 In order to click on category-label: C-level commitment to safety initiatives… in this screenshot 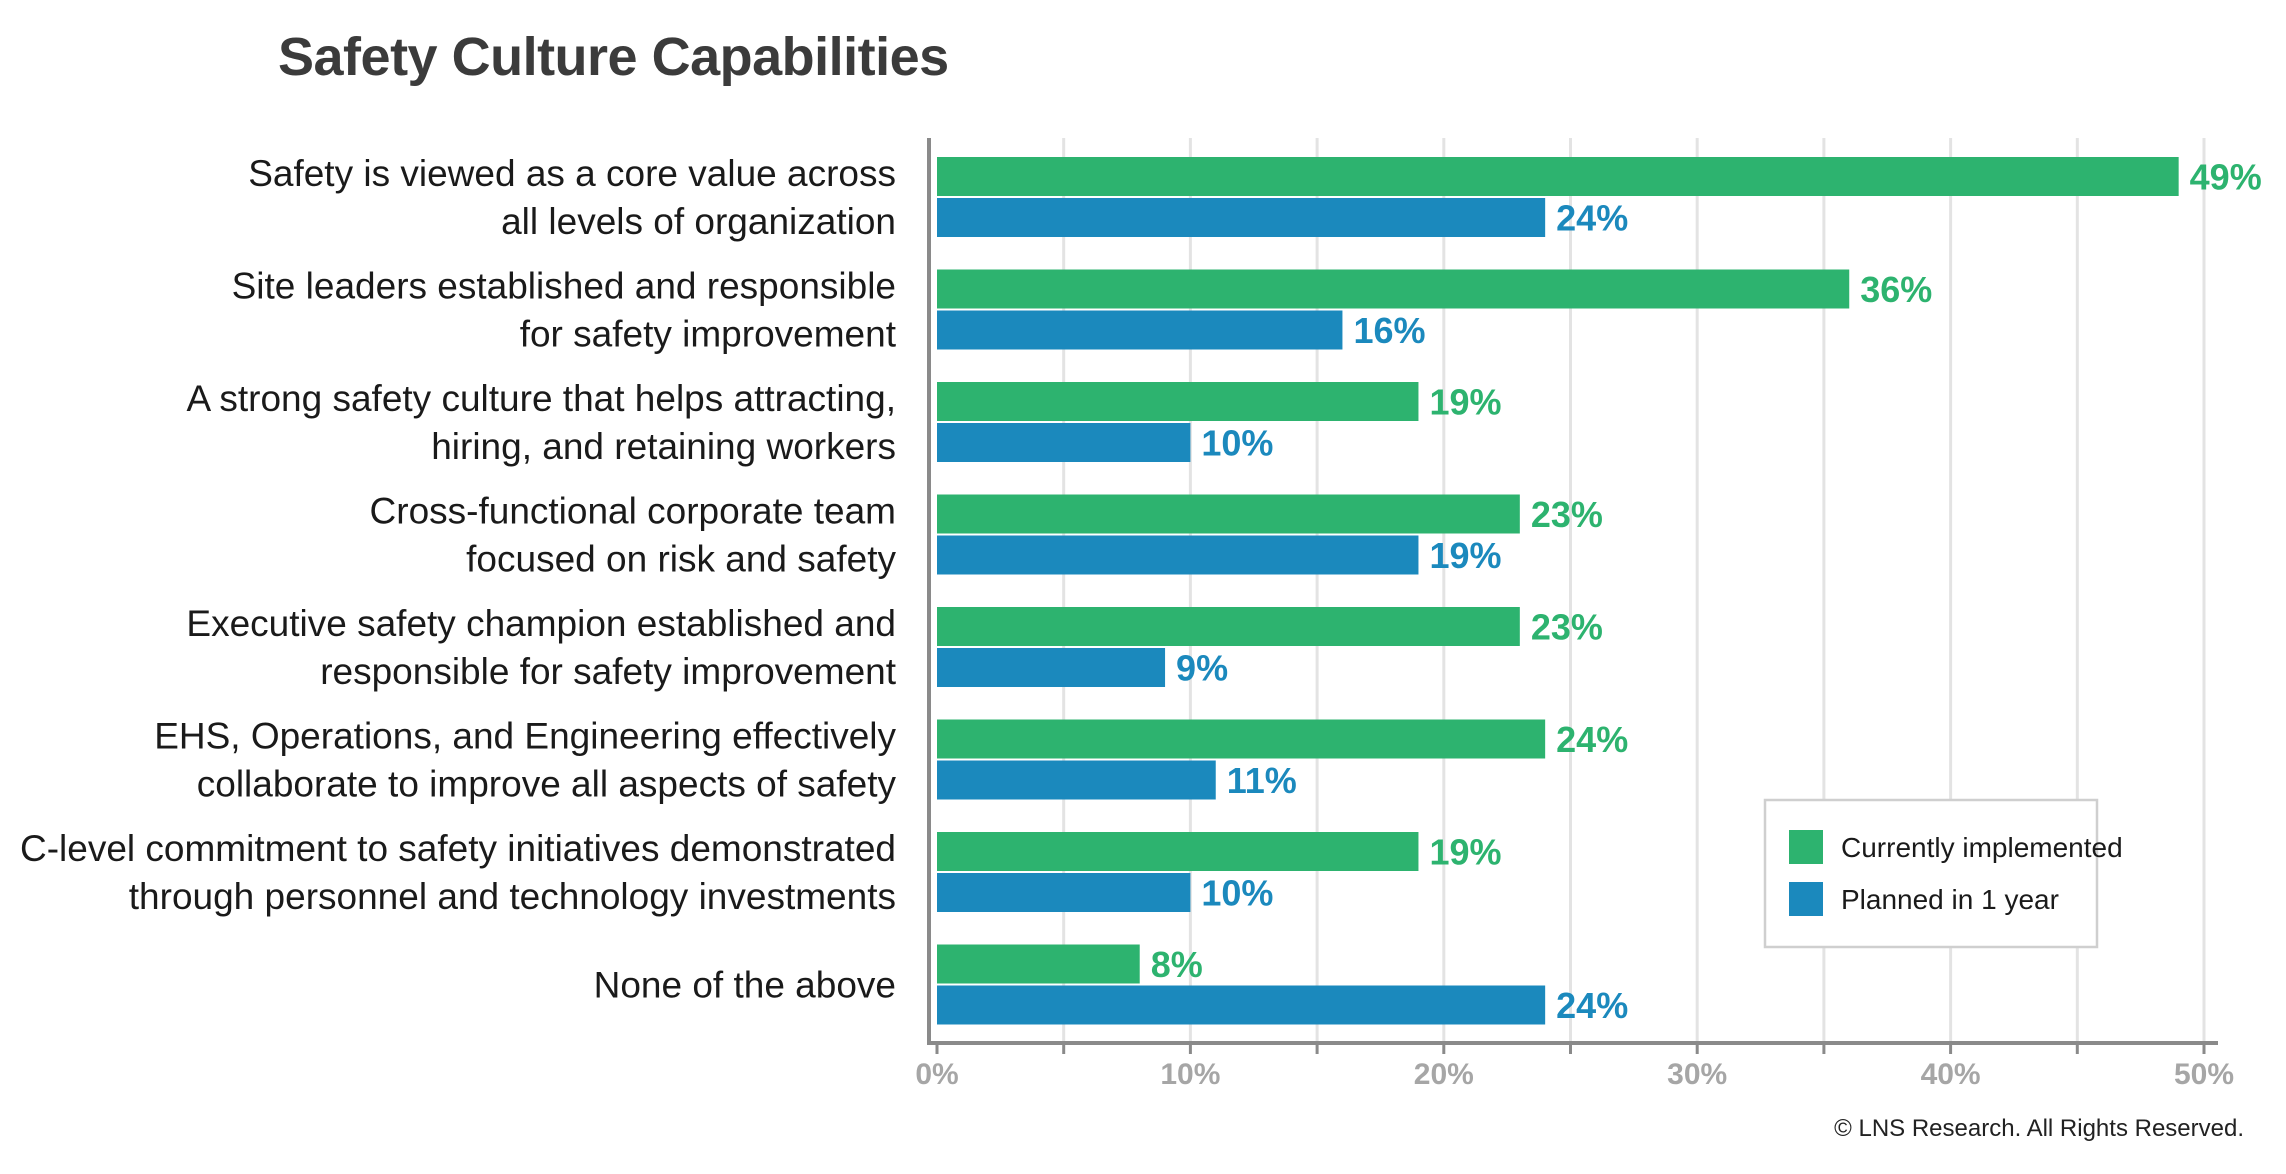, I will do `click(458, 848)`.